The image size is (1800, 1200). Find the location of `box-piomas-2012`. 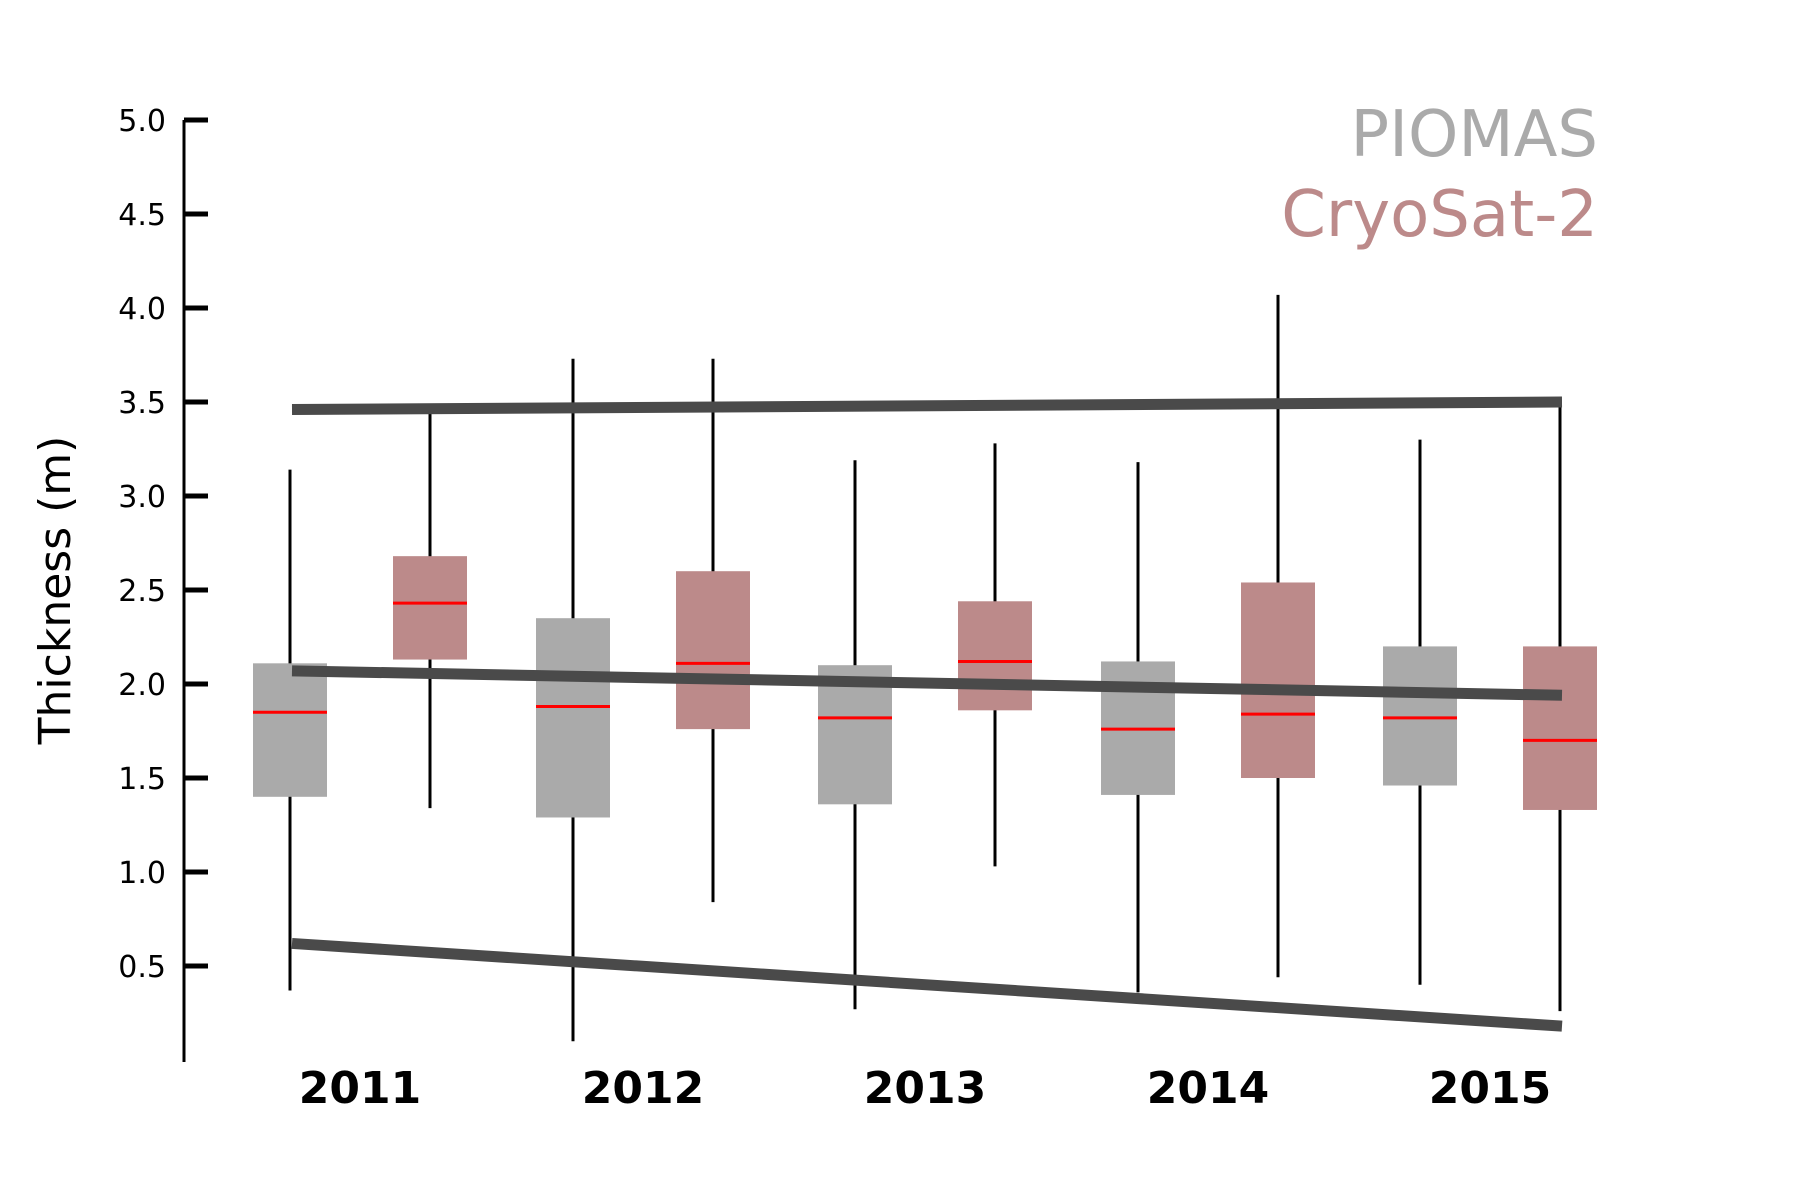

box-piomas-2012 is located at coordinates (573, 700).